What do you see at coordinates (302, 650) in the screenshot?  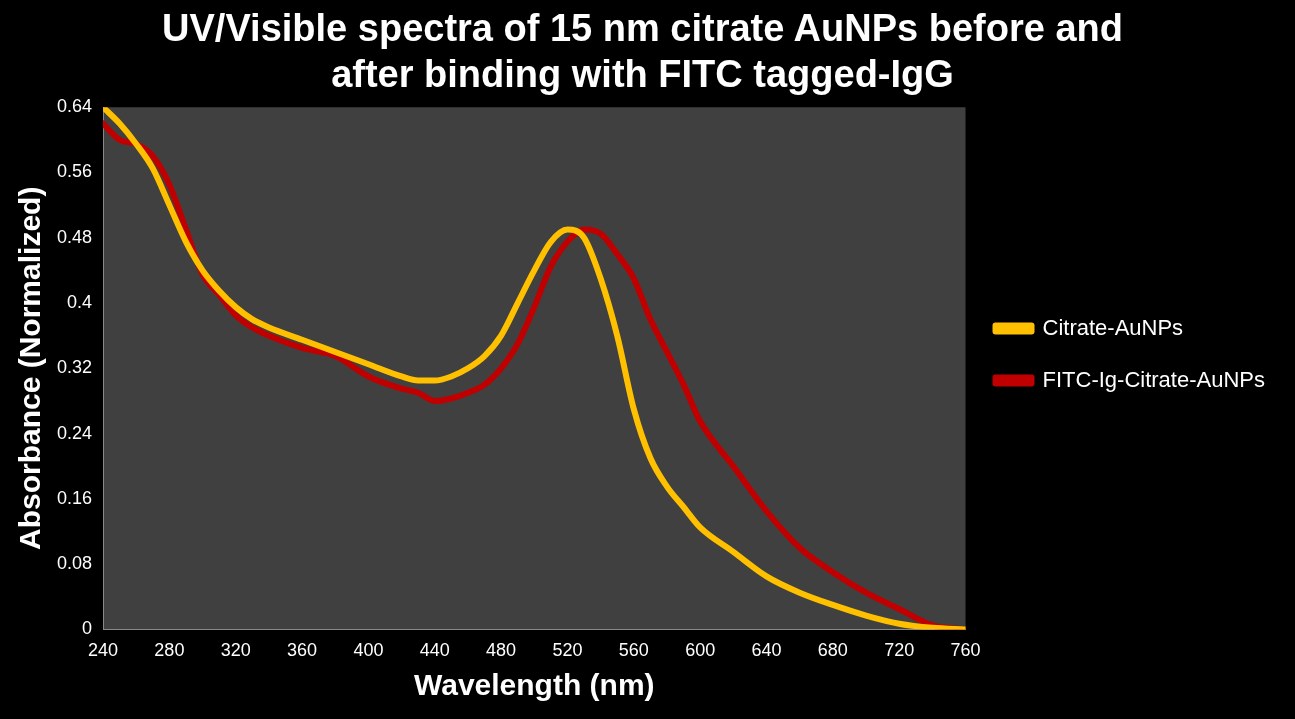 I see `x-tick-label: 360` at bounding box center [302, 650].